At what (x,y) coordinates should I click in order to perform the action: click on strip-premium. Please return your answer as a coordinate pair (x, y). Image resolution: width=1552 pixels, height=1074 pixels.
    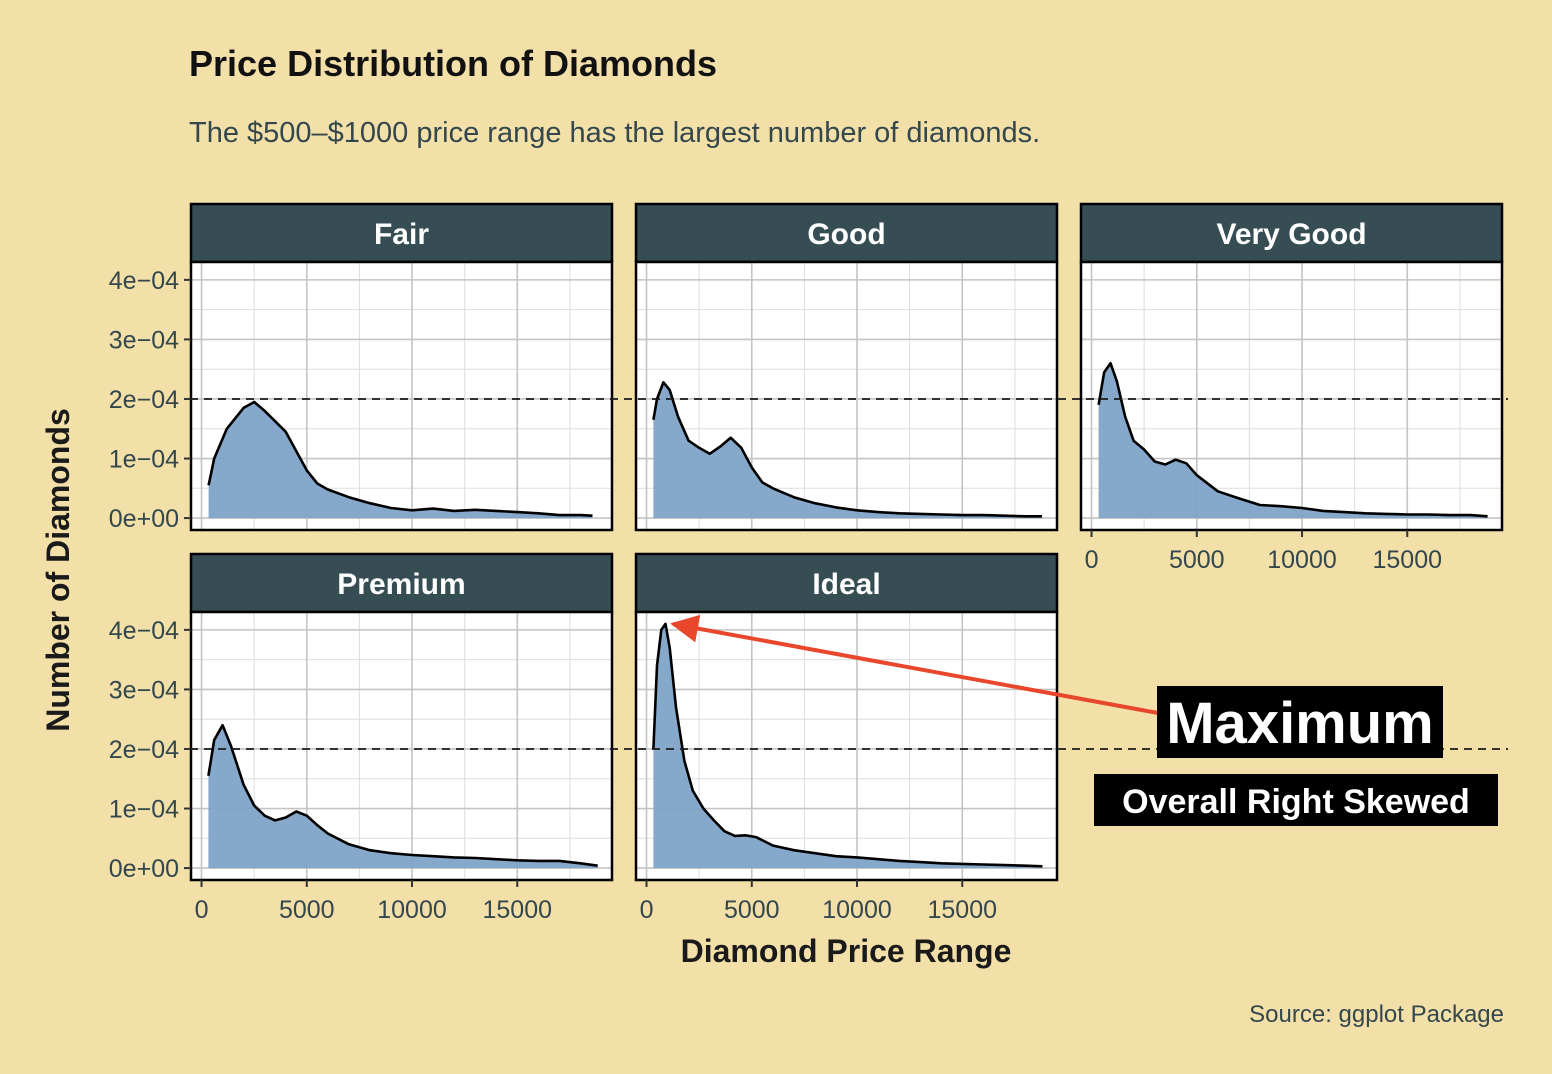
    Looking at the image, I should click on (401, 583).